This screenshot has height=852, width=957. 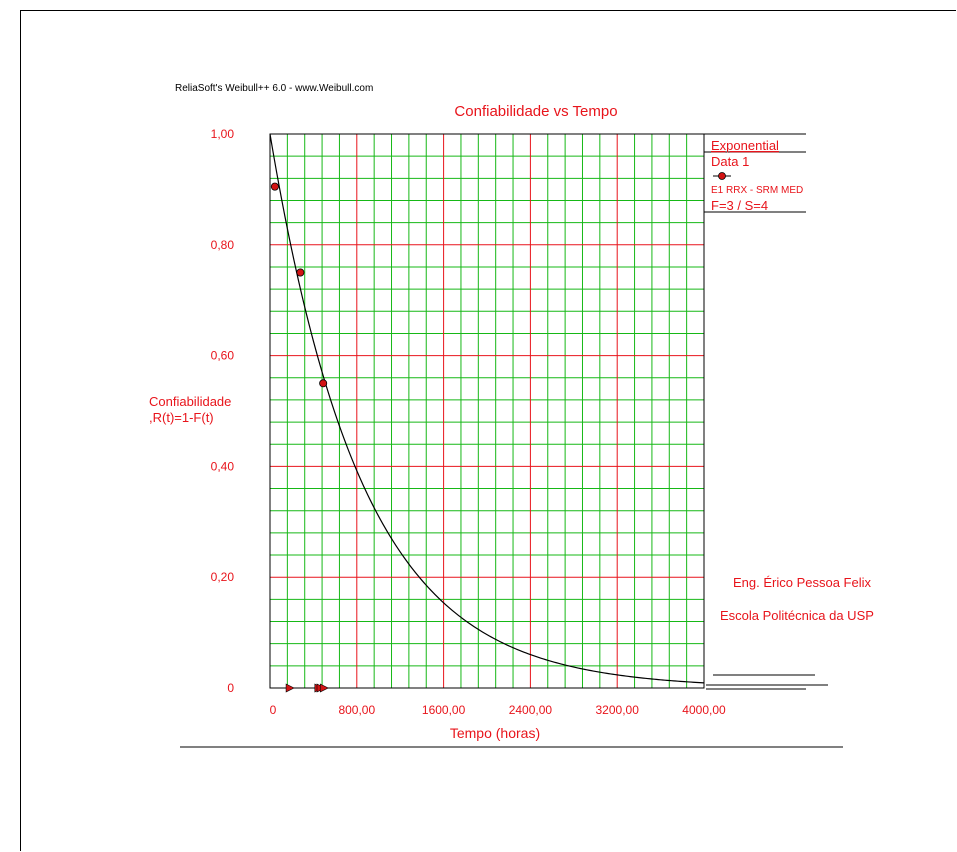 I want to click on x-tick-label: 1600,00, so click(x=444, y=710).